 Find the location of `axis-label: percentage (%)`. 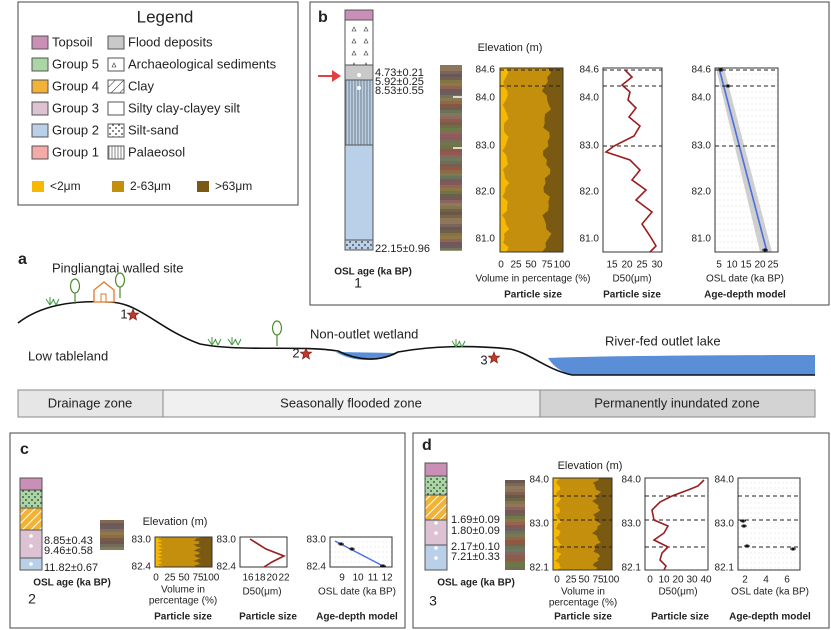

axis-label: percentage (%) is located at coordinates (583, 603).